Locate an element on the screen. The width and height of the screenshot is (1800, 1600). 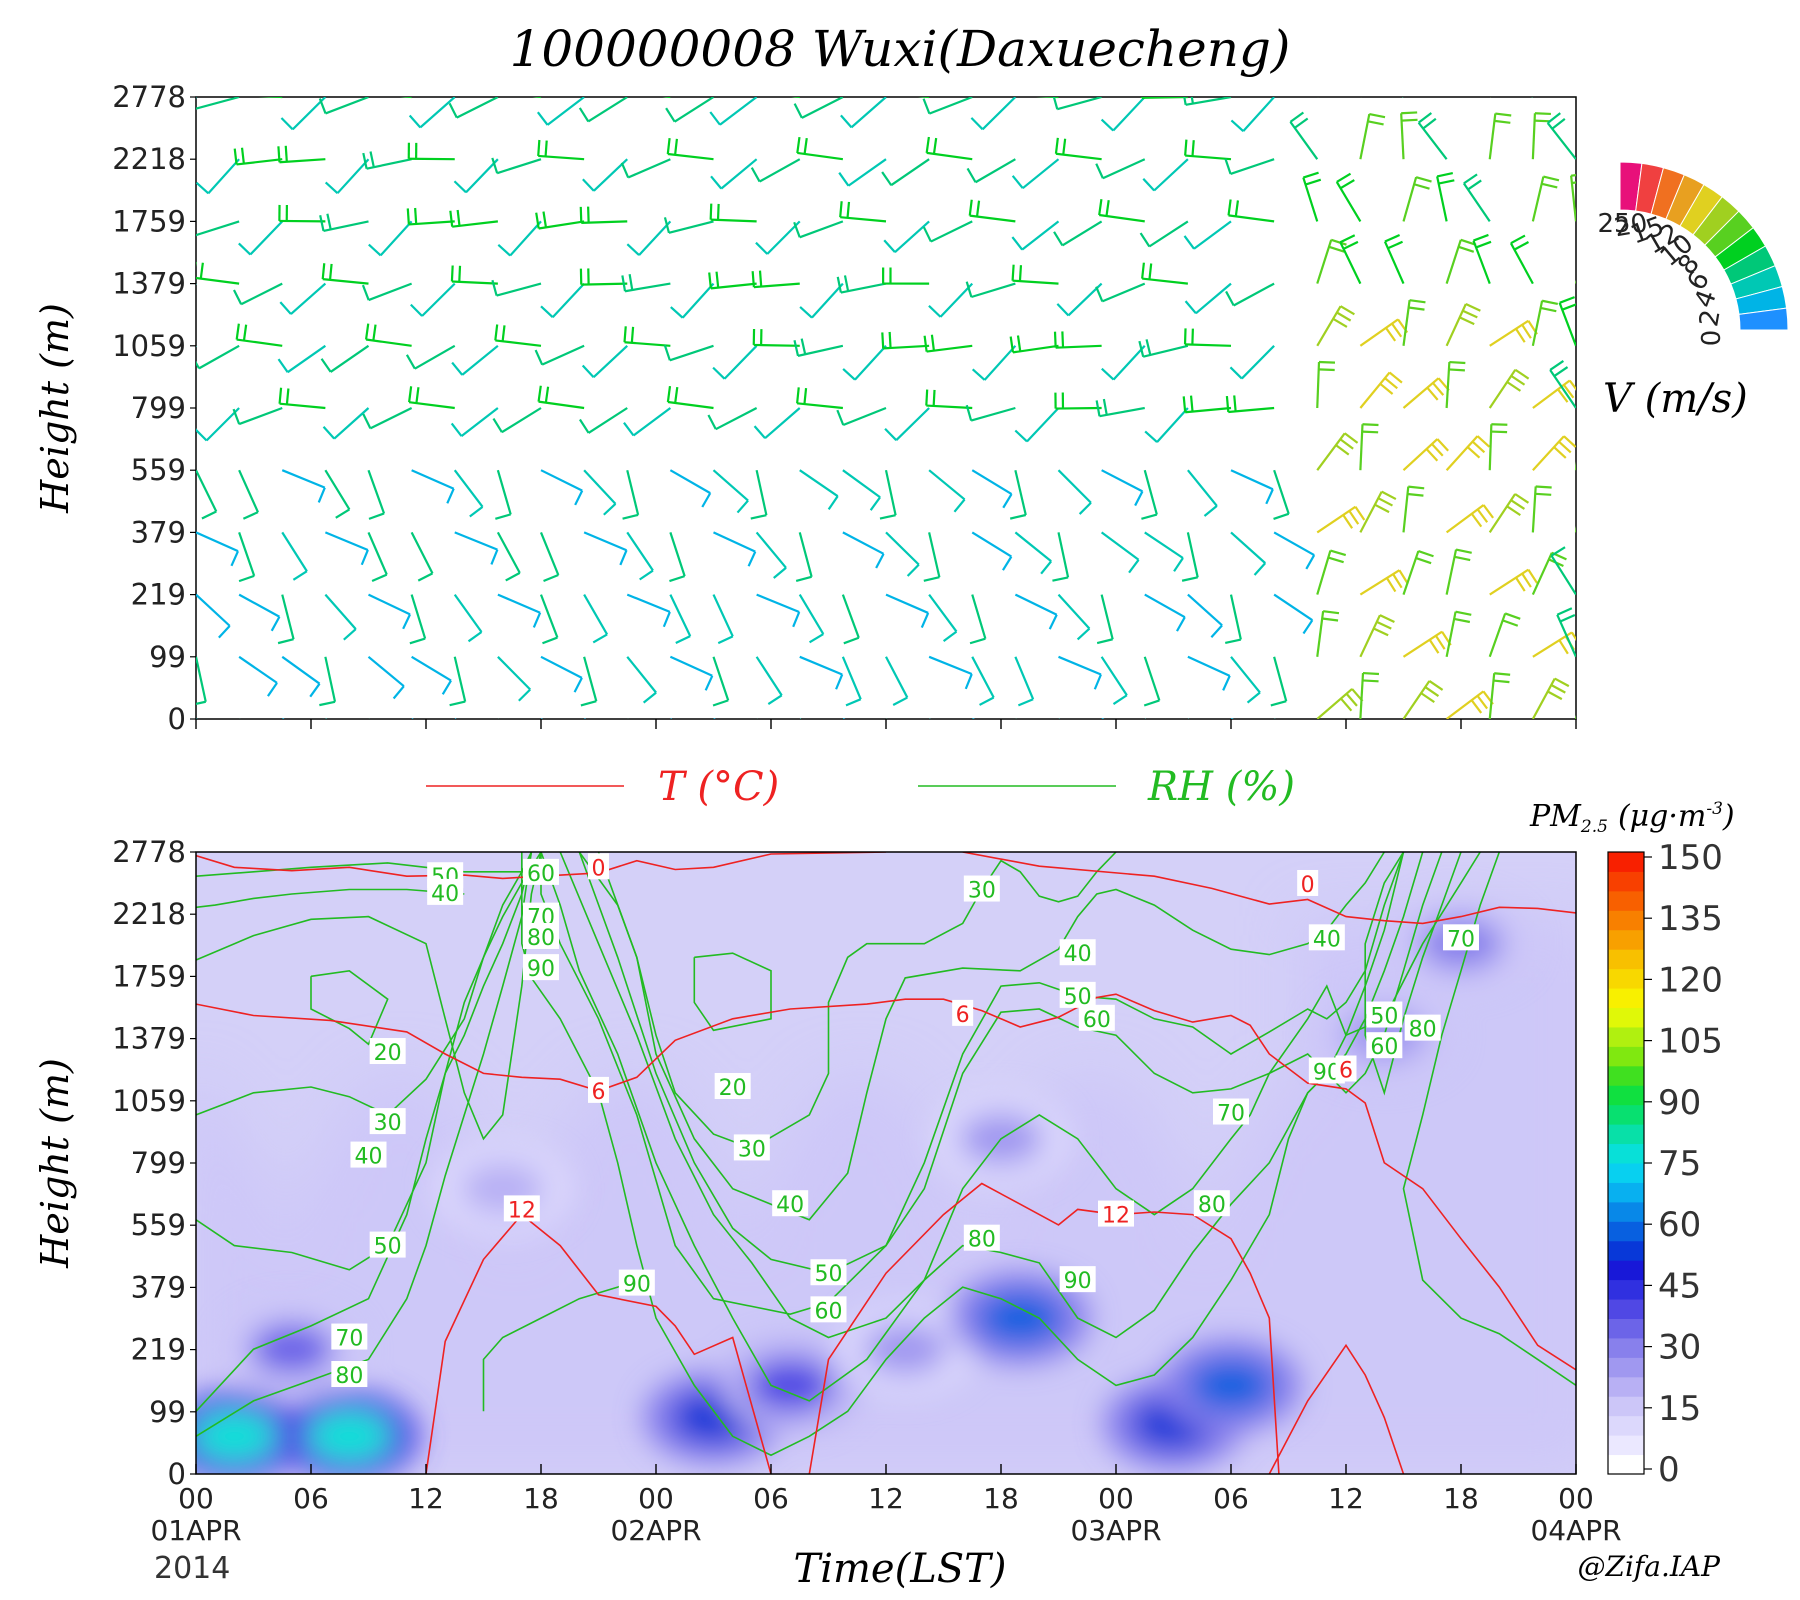
wind-y-axis: 0 99 219 379 559 799 1059 1379 1759 2218 2778 is located at coordinates (154, 408).